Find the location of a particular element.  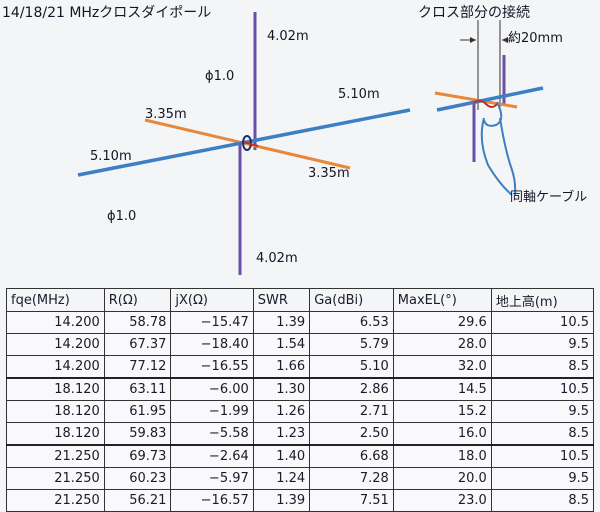

inset-feed-wire is located at coordinates (485, 103).